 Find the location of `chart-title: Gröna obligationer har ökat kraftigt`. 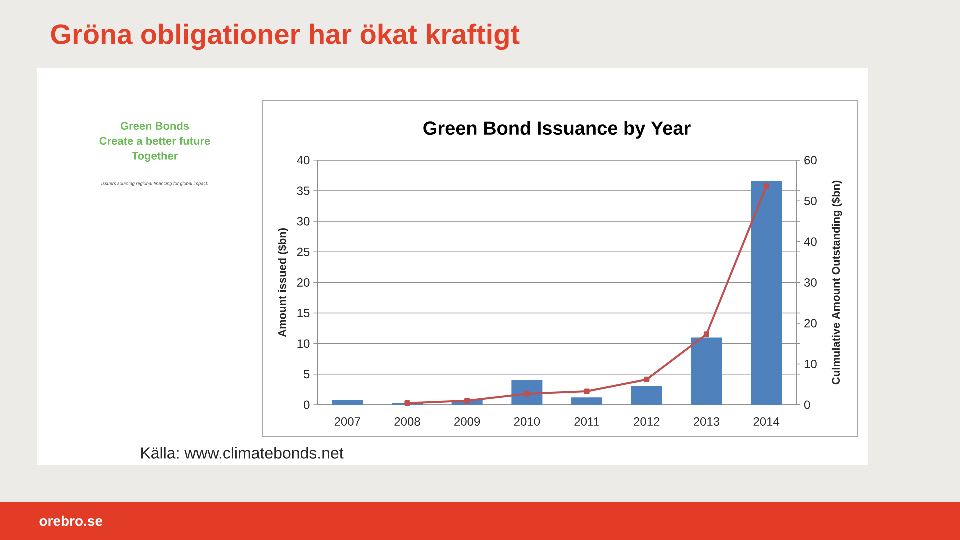

chart-title: Gröna obligationer har ökat kraftigt is located at coordinates (285, 37).